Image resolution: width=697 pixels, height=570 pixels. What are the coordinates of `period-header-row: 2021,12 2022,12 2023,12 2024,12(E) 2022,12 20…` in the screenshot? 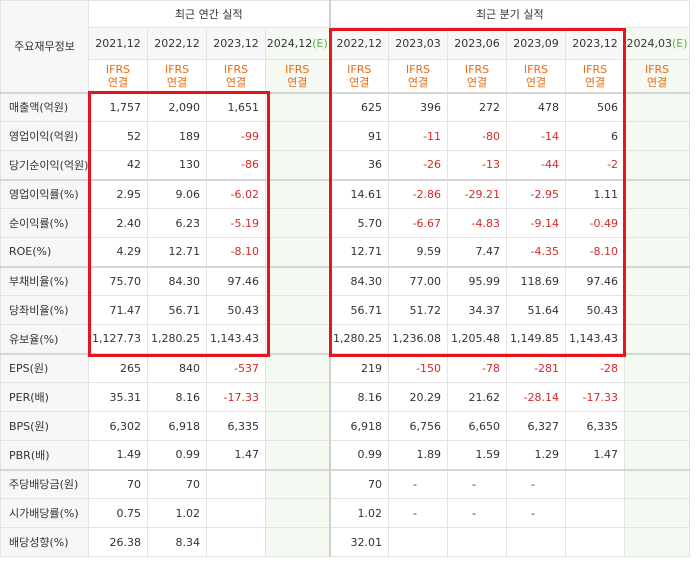 It's located at (345, 43).